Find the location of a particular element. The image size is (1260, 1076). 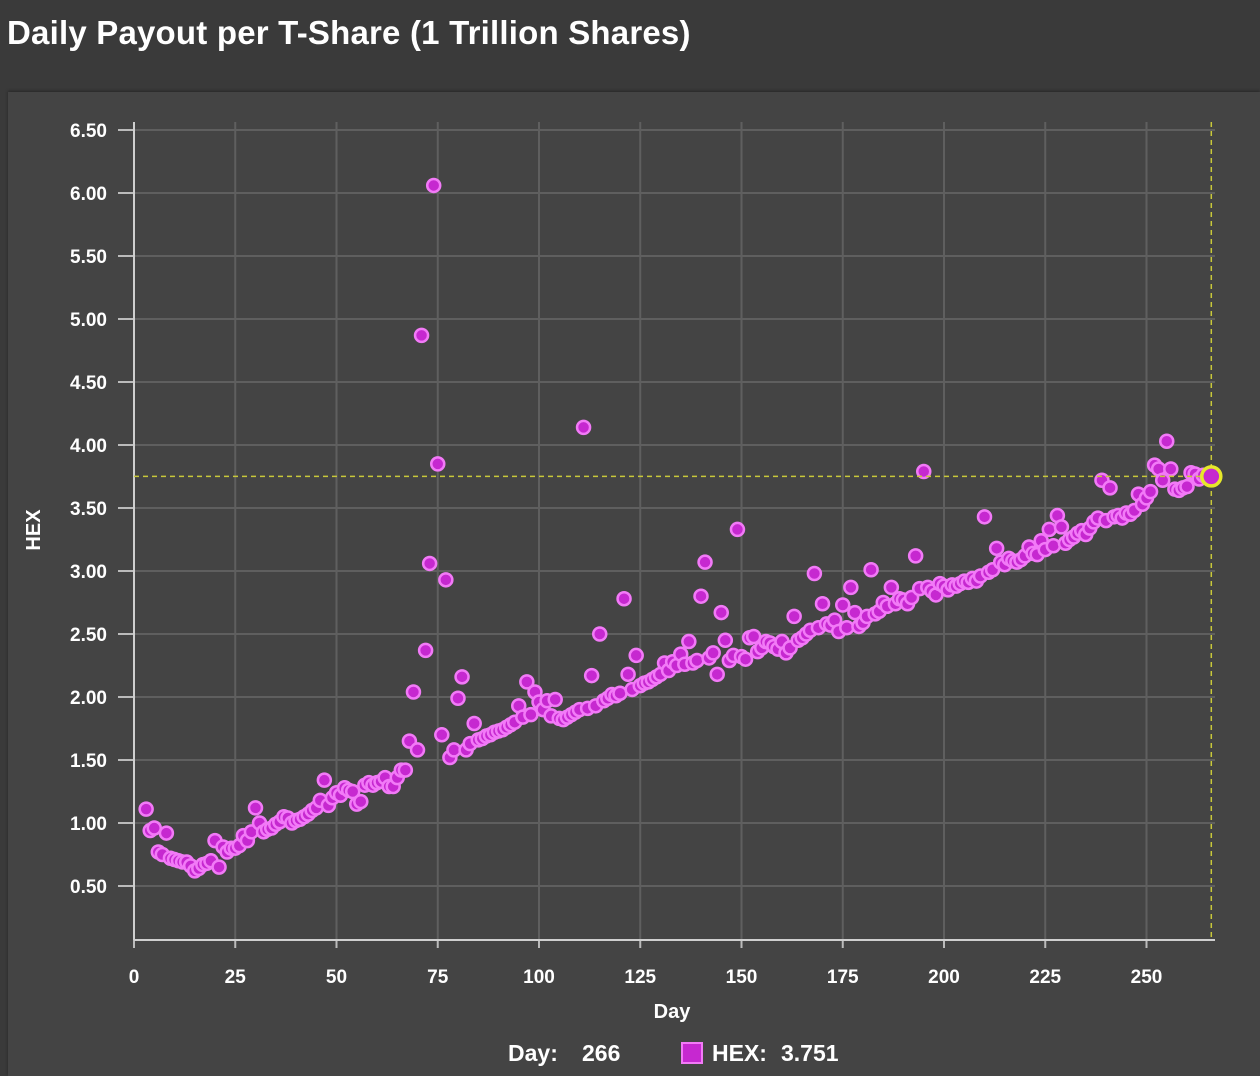

y-tick-label: 3.00 is located at coordinates (88, 572).